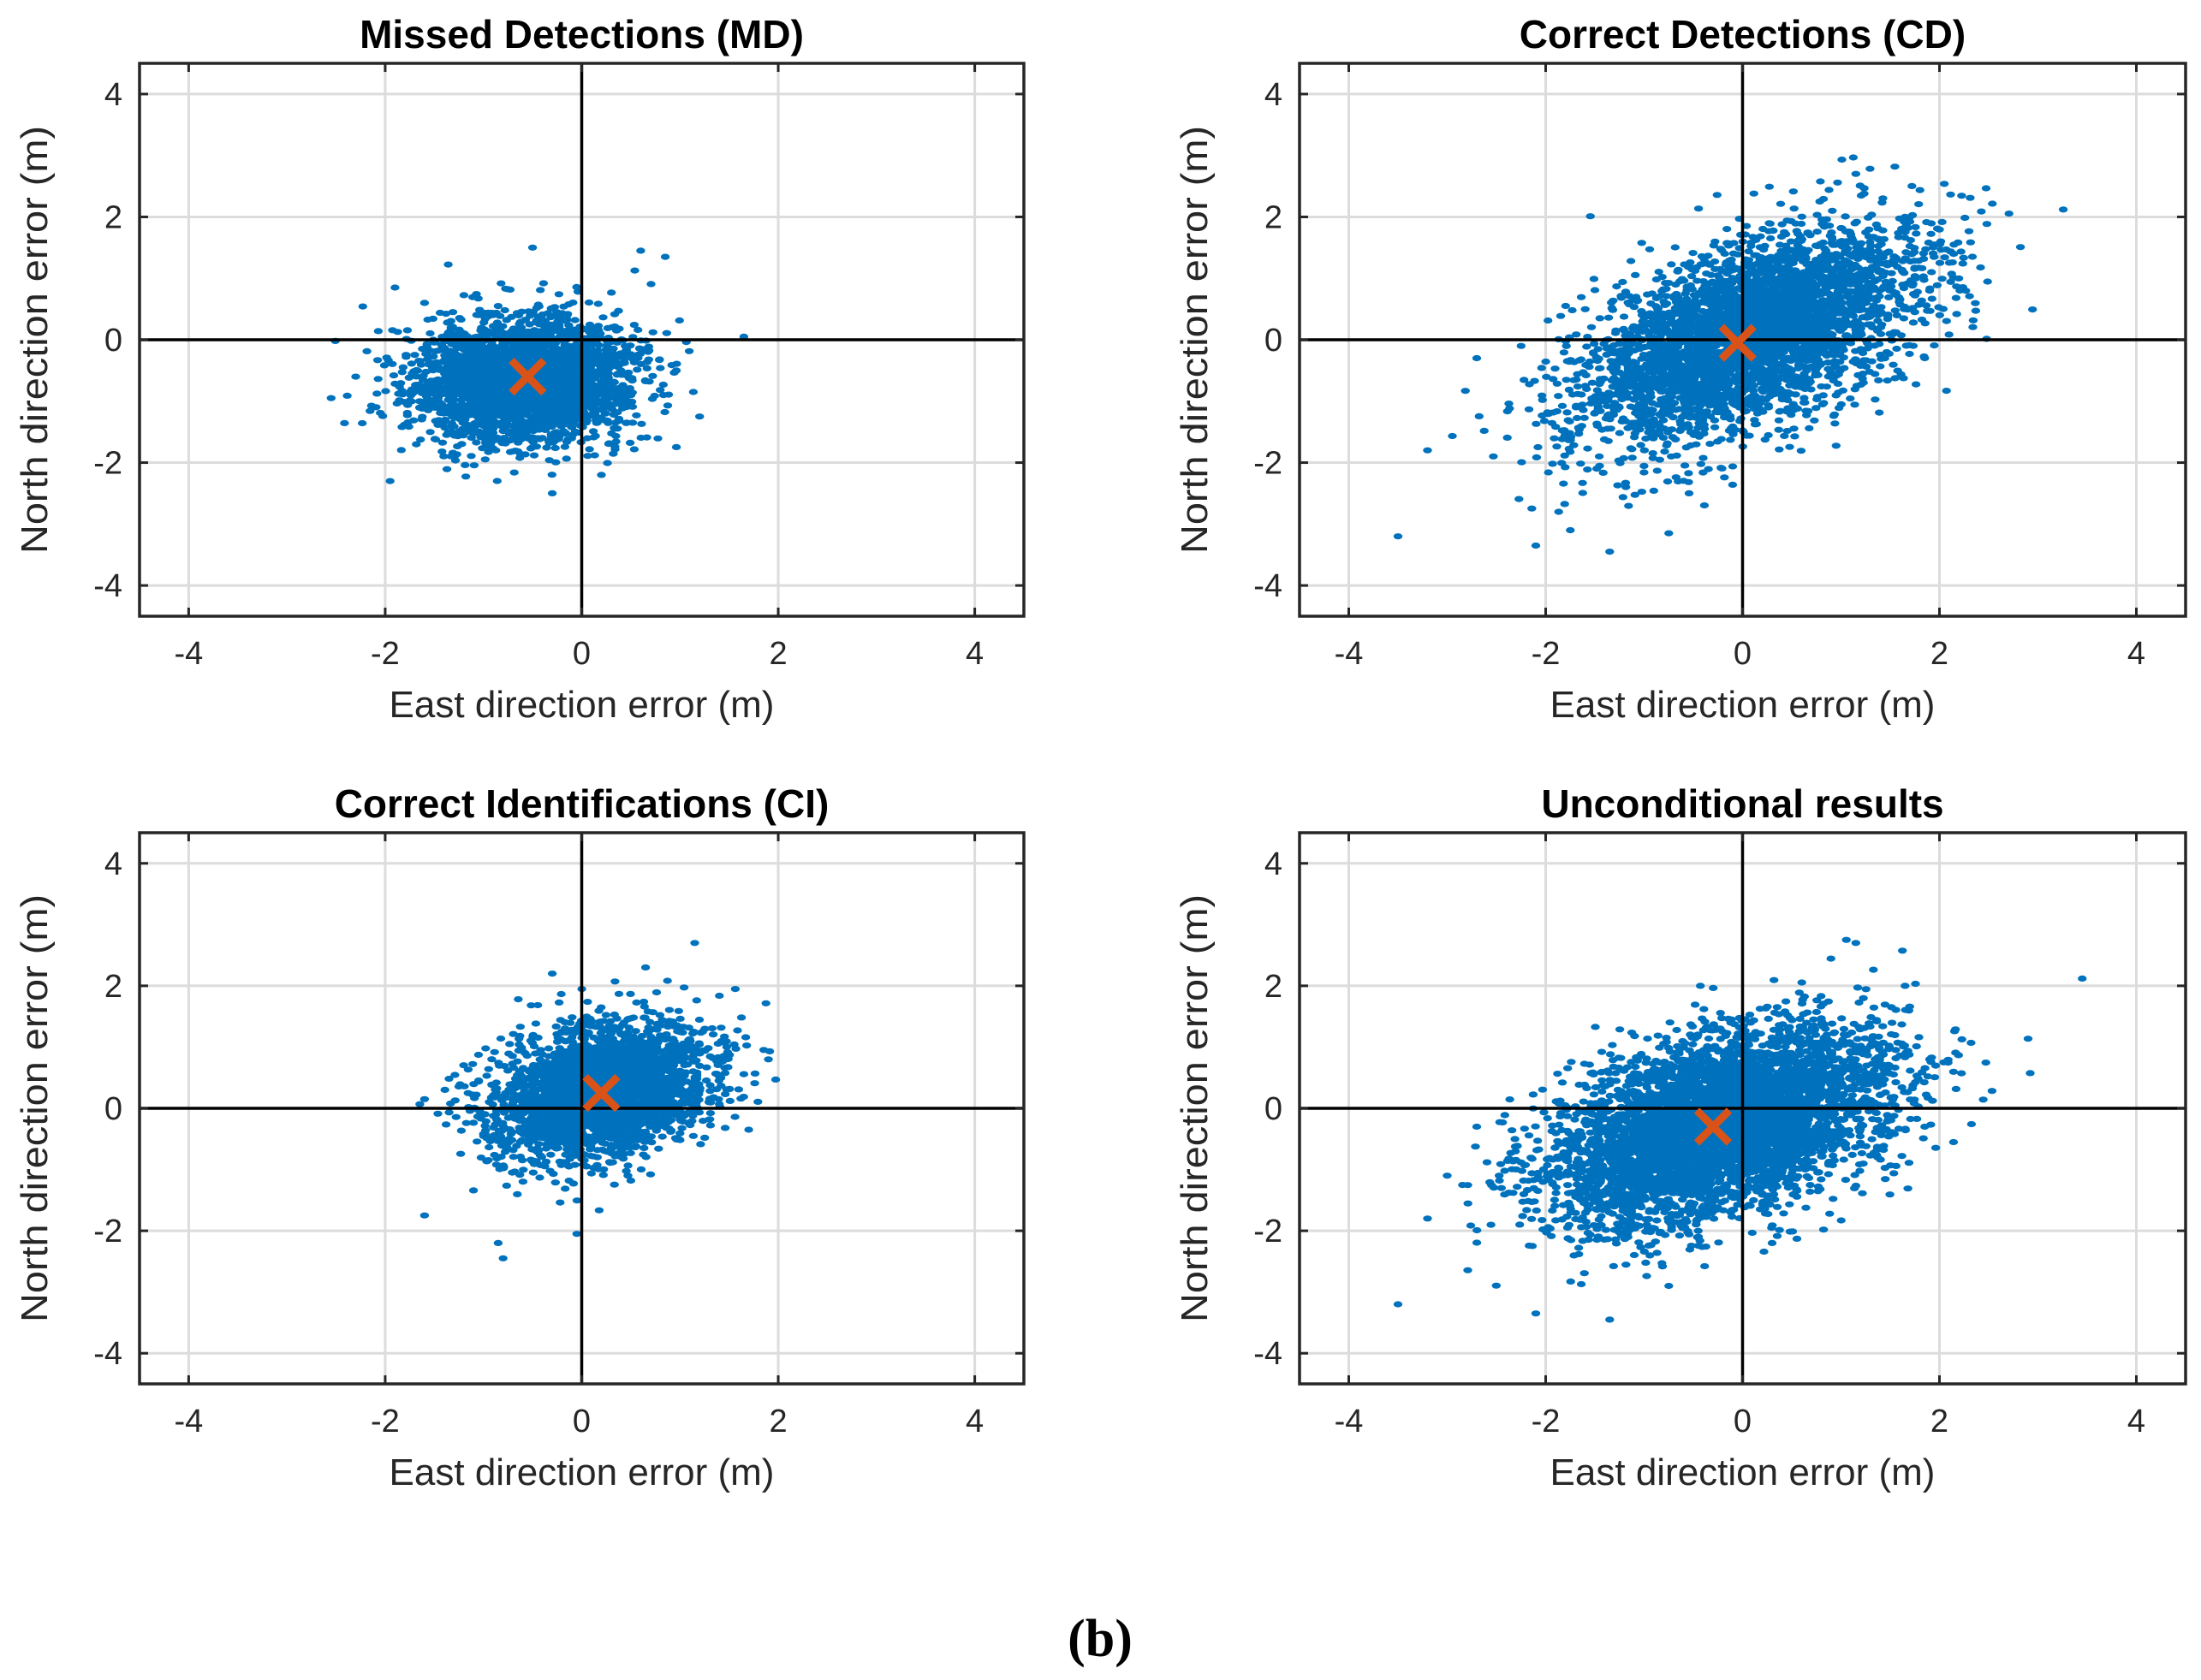  I want to click on y-tick-label: -2, so click(107, 464).